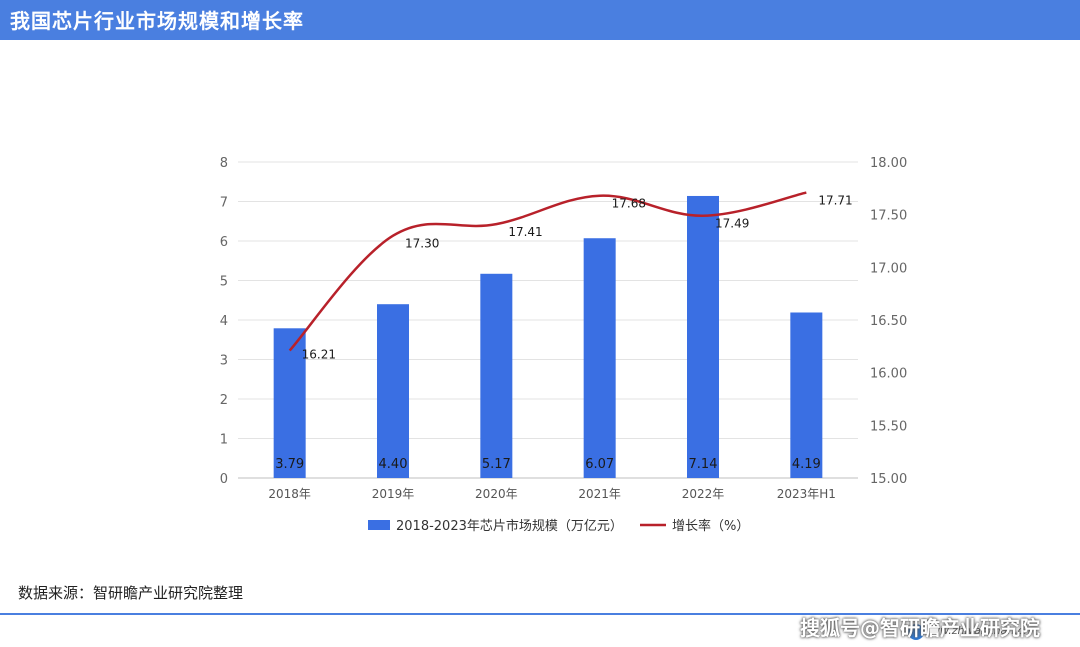 The width and height of the screenshot is (1080, 647). I want to click on x-tick-label: 2019年, so click(393, 494).